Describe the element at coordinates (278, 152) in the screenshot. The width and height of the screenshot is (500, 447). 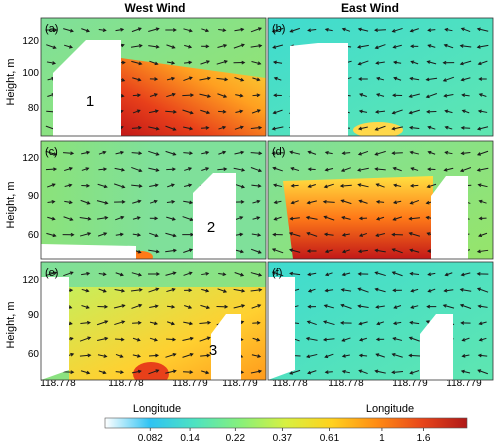
I see `panel-label: (d)` at that location.